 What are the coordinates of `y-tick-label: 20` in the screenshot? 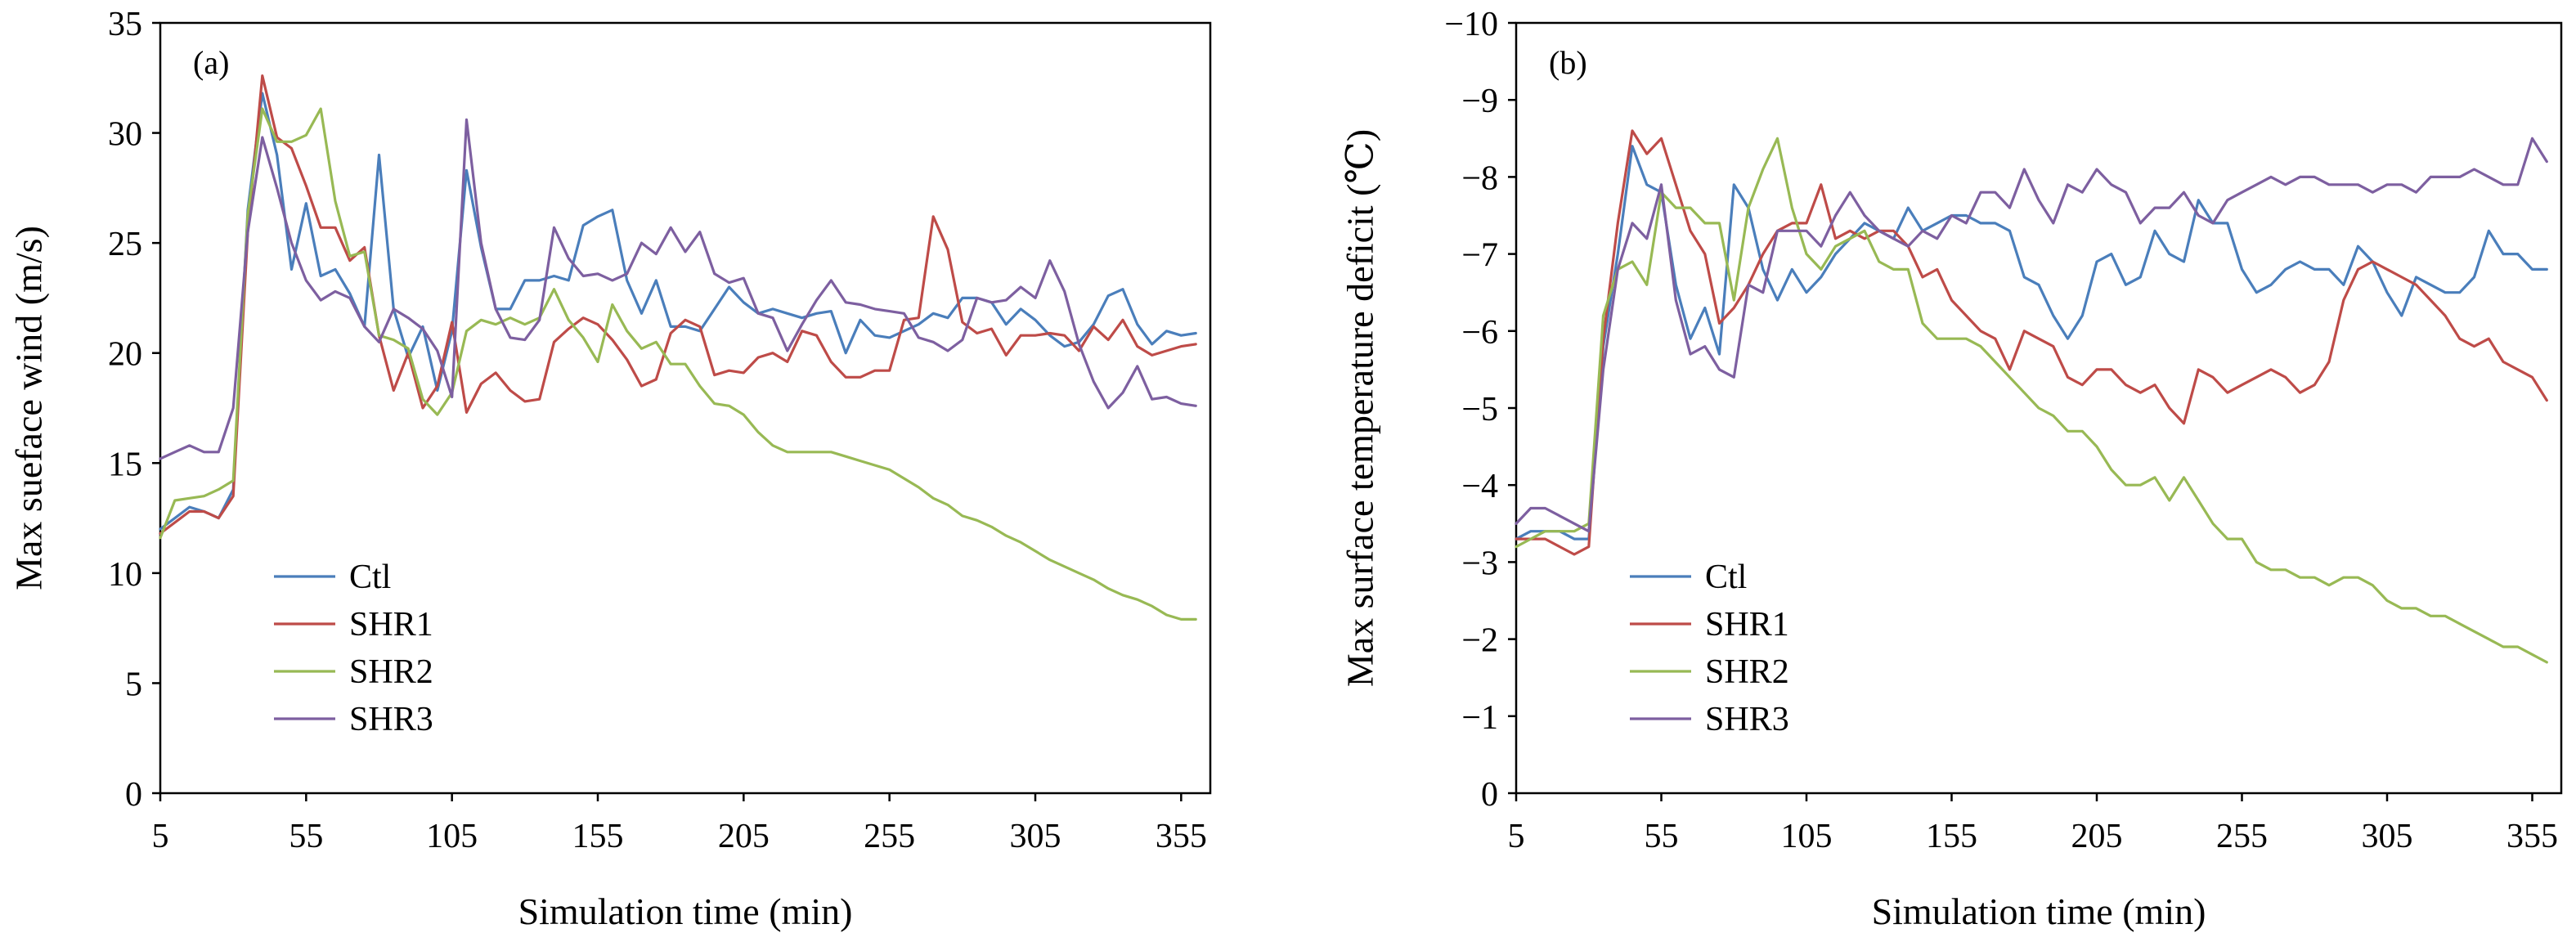 It's located at (125, 355).